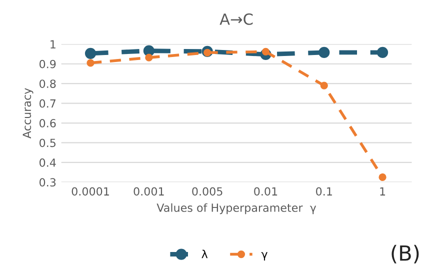  What do you see at coordinates (28, 113) in the screenshot?
I see `y-axis-title: Accuracy` at bounding box center [28, 113].